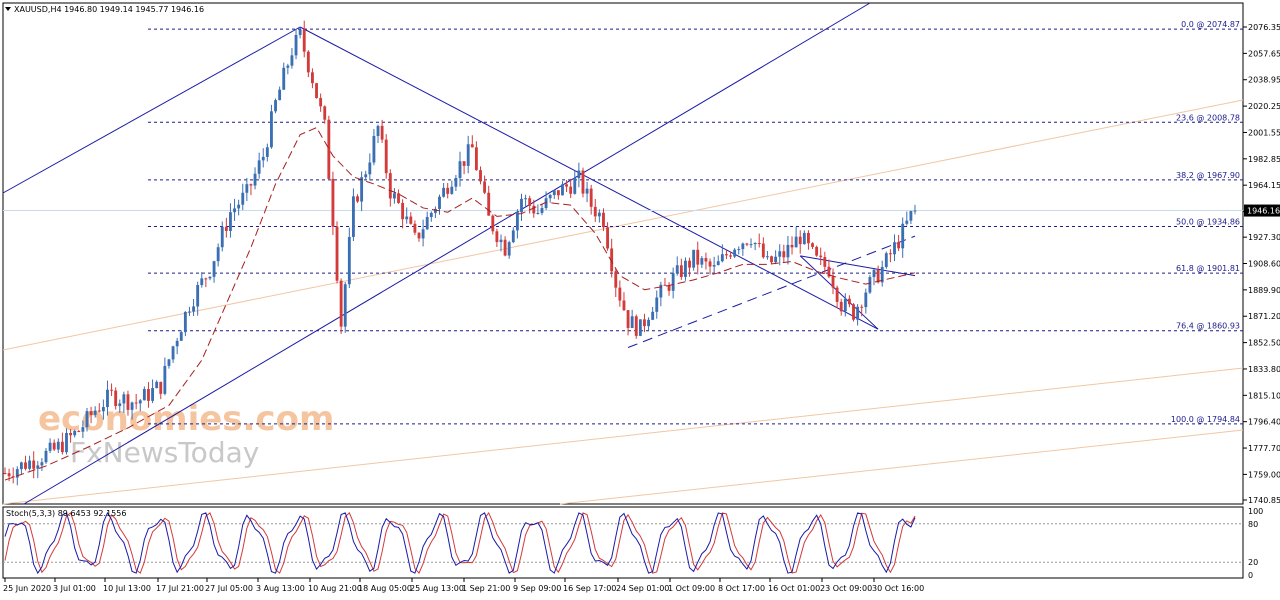  I want to click on y-tick-label: 1982.85, so click(1264, 159).